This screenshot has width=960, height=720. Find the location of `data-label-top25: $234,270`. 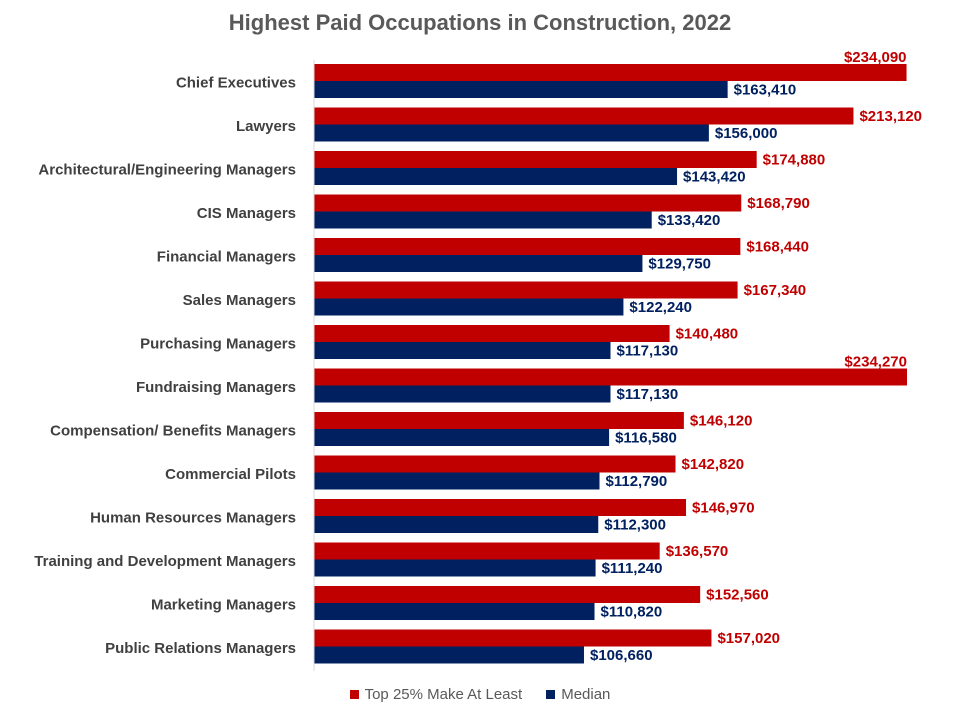

data-label-top25: $234,270 is located at coordinates (875, 361).